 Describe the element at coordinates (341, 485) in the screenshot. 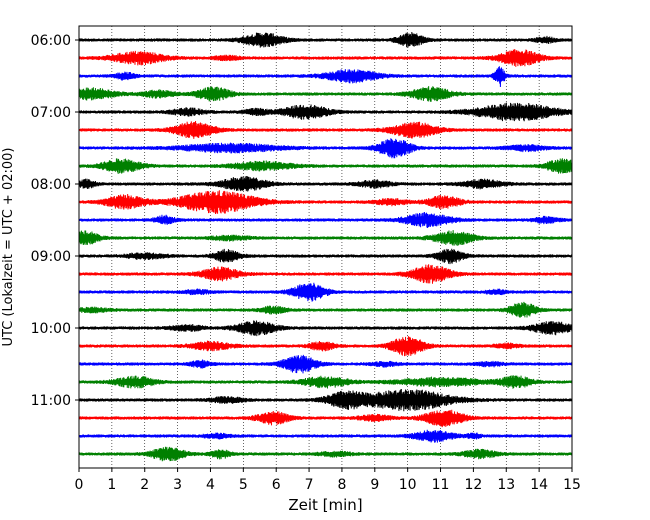

I see `x-tick-label: 8` at that location.